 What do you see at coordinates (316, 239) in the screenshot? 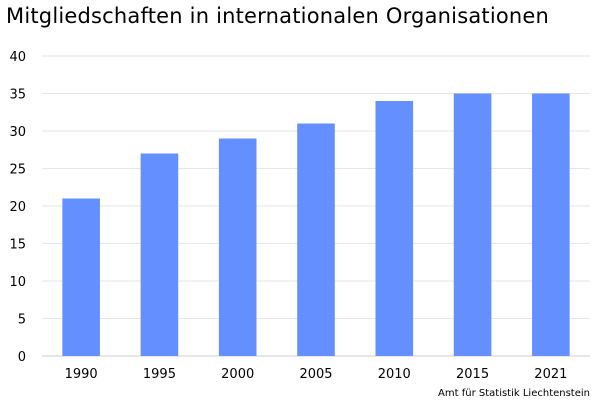
I see `bar-2005` at bounding box center [316, 239].